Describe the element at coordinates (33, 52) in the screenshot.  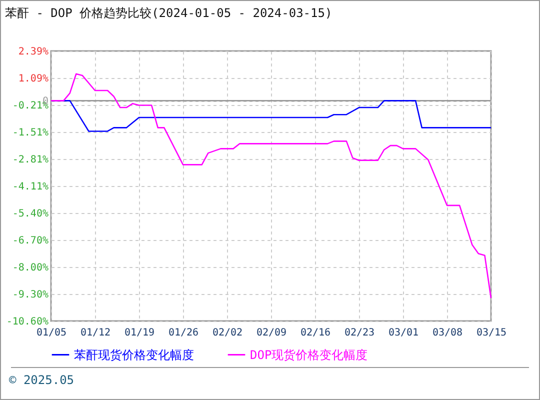
I see `y-tick-label: 2.39%` at that location.